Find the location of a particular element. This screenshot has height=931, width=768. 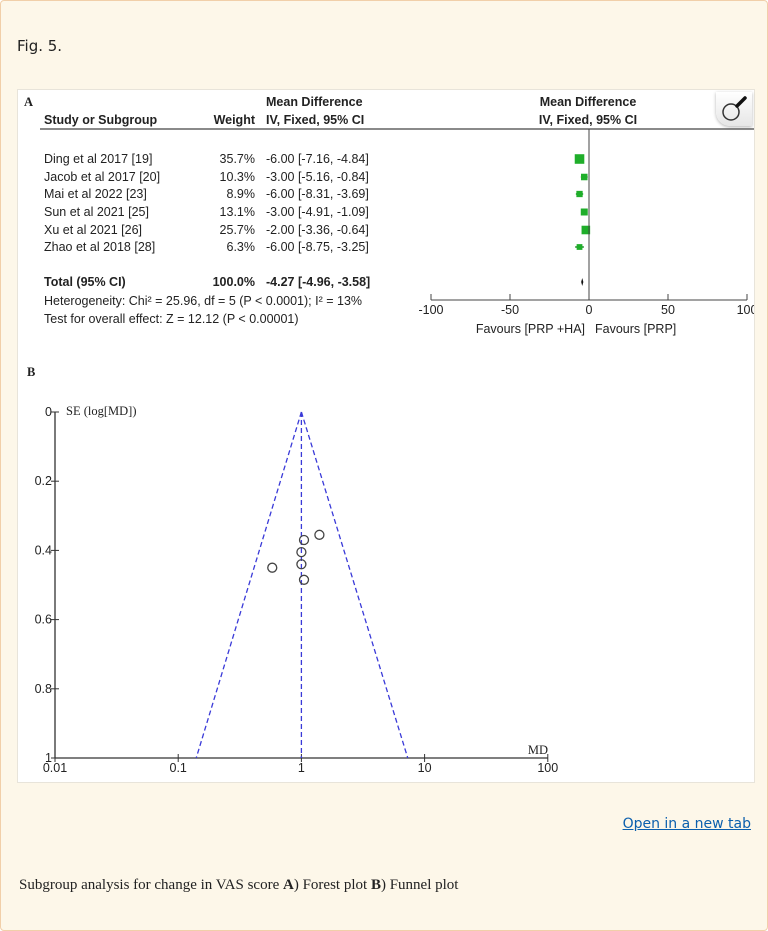

study-name: Xu et al 2021 [26] is located at coordinates (93, 230).